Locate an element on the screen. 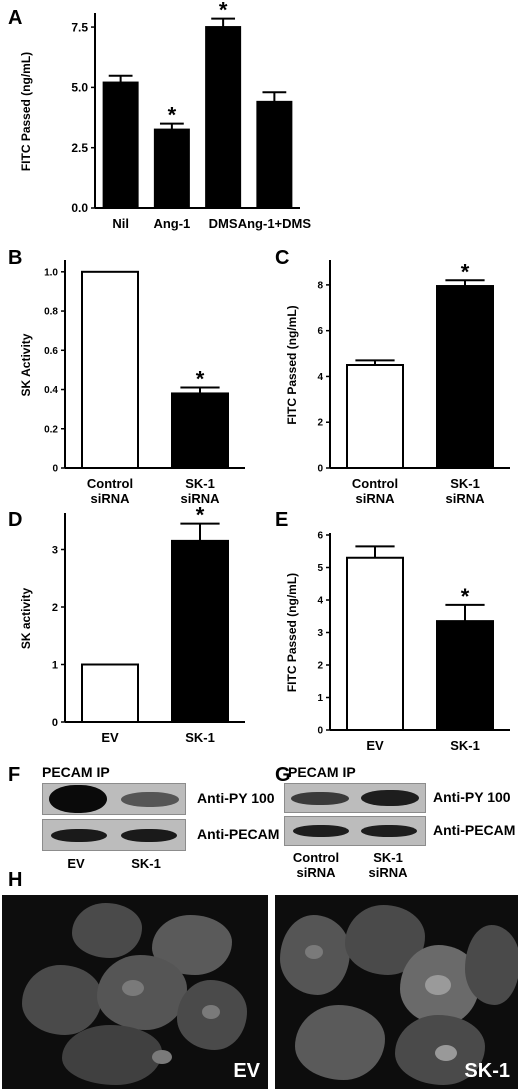  chart-b-y-tick-label: 0.2 is located at coordinates (51, 429).